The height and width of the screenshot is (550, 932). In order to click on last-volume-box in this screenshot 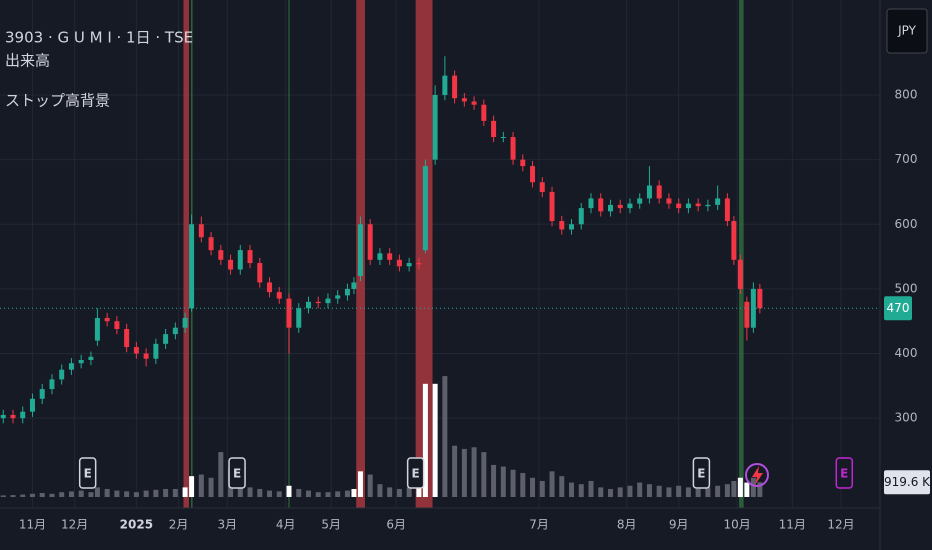, I will do `click(907, 482)`.